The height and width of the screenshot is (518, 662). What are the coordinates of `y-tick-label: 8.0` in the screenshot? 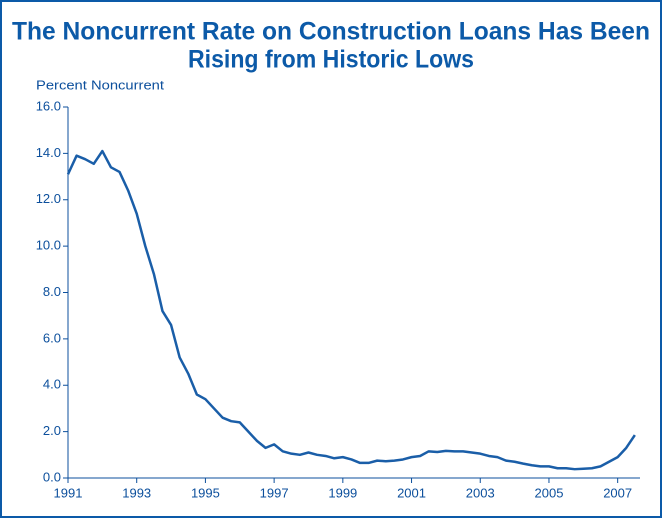 It's located at (52, 291).